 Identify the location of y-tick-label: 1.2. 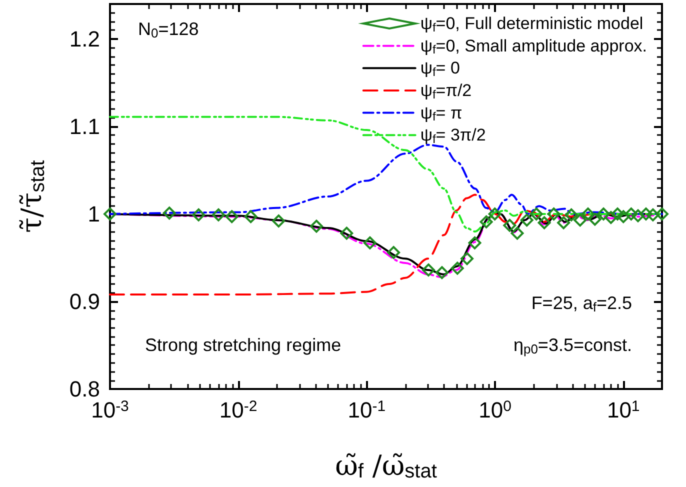
(84, 39).